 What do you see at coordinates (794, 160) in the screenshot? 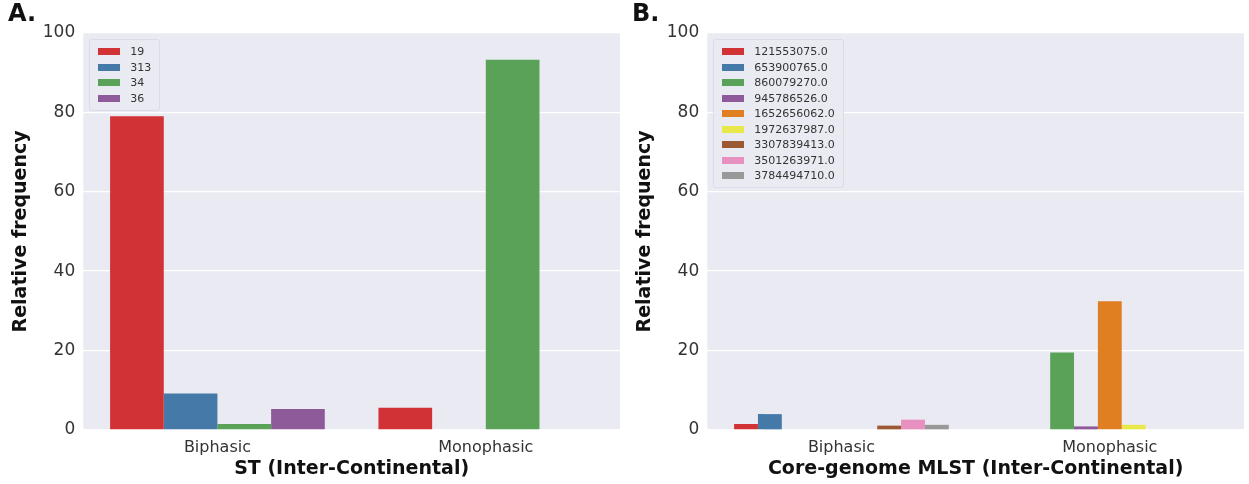
I see `legend-label: 3501263971.0` at bounding box center [794, 160].